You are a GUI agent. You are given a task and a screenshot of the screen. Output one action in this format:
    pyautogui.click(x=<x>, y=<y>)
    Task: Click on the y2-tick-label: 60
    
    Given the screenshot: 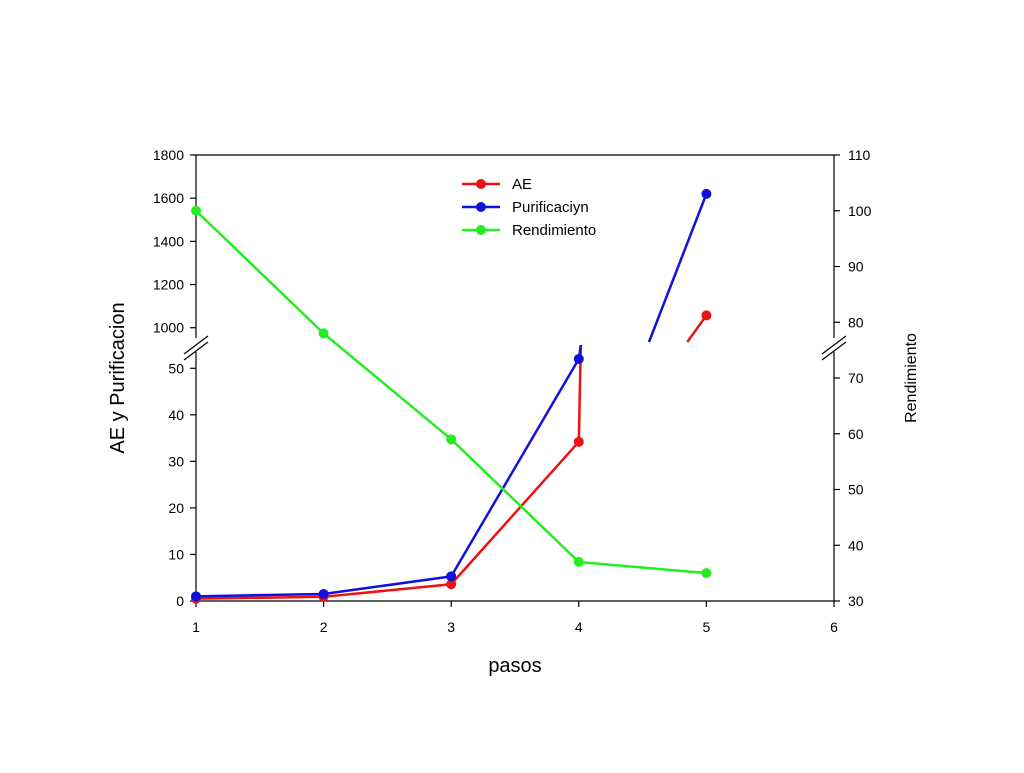 What is the action you would take?
    pyautogui.click(x=856, y=434)
    